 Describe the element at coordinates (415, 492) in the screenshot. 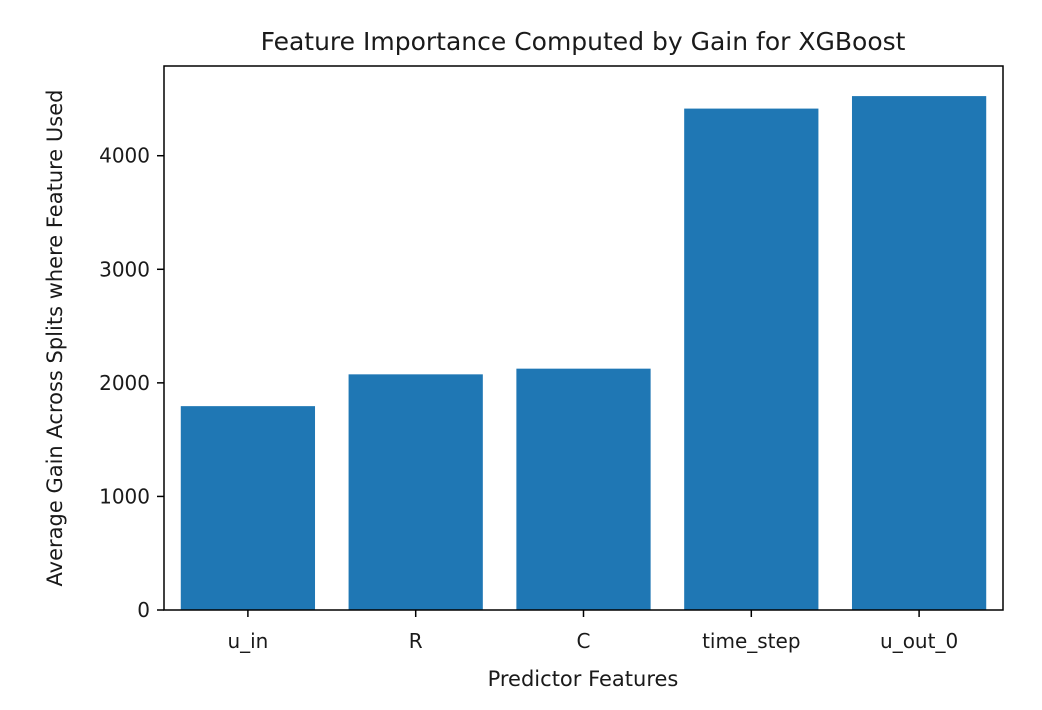

I see `bar-r` at that location.